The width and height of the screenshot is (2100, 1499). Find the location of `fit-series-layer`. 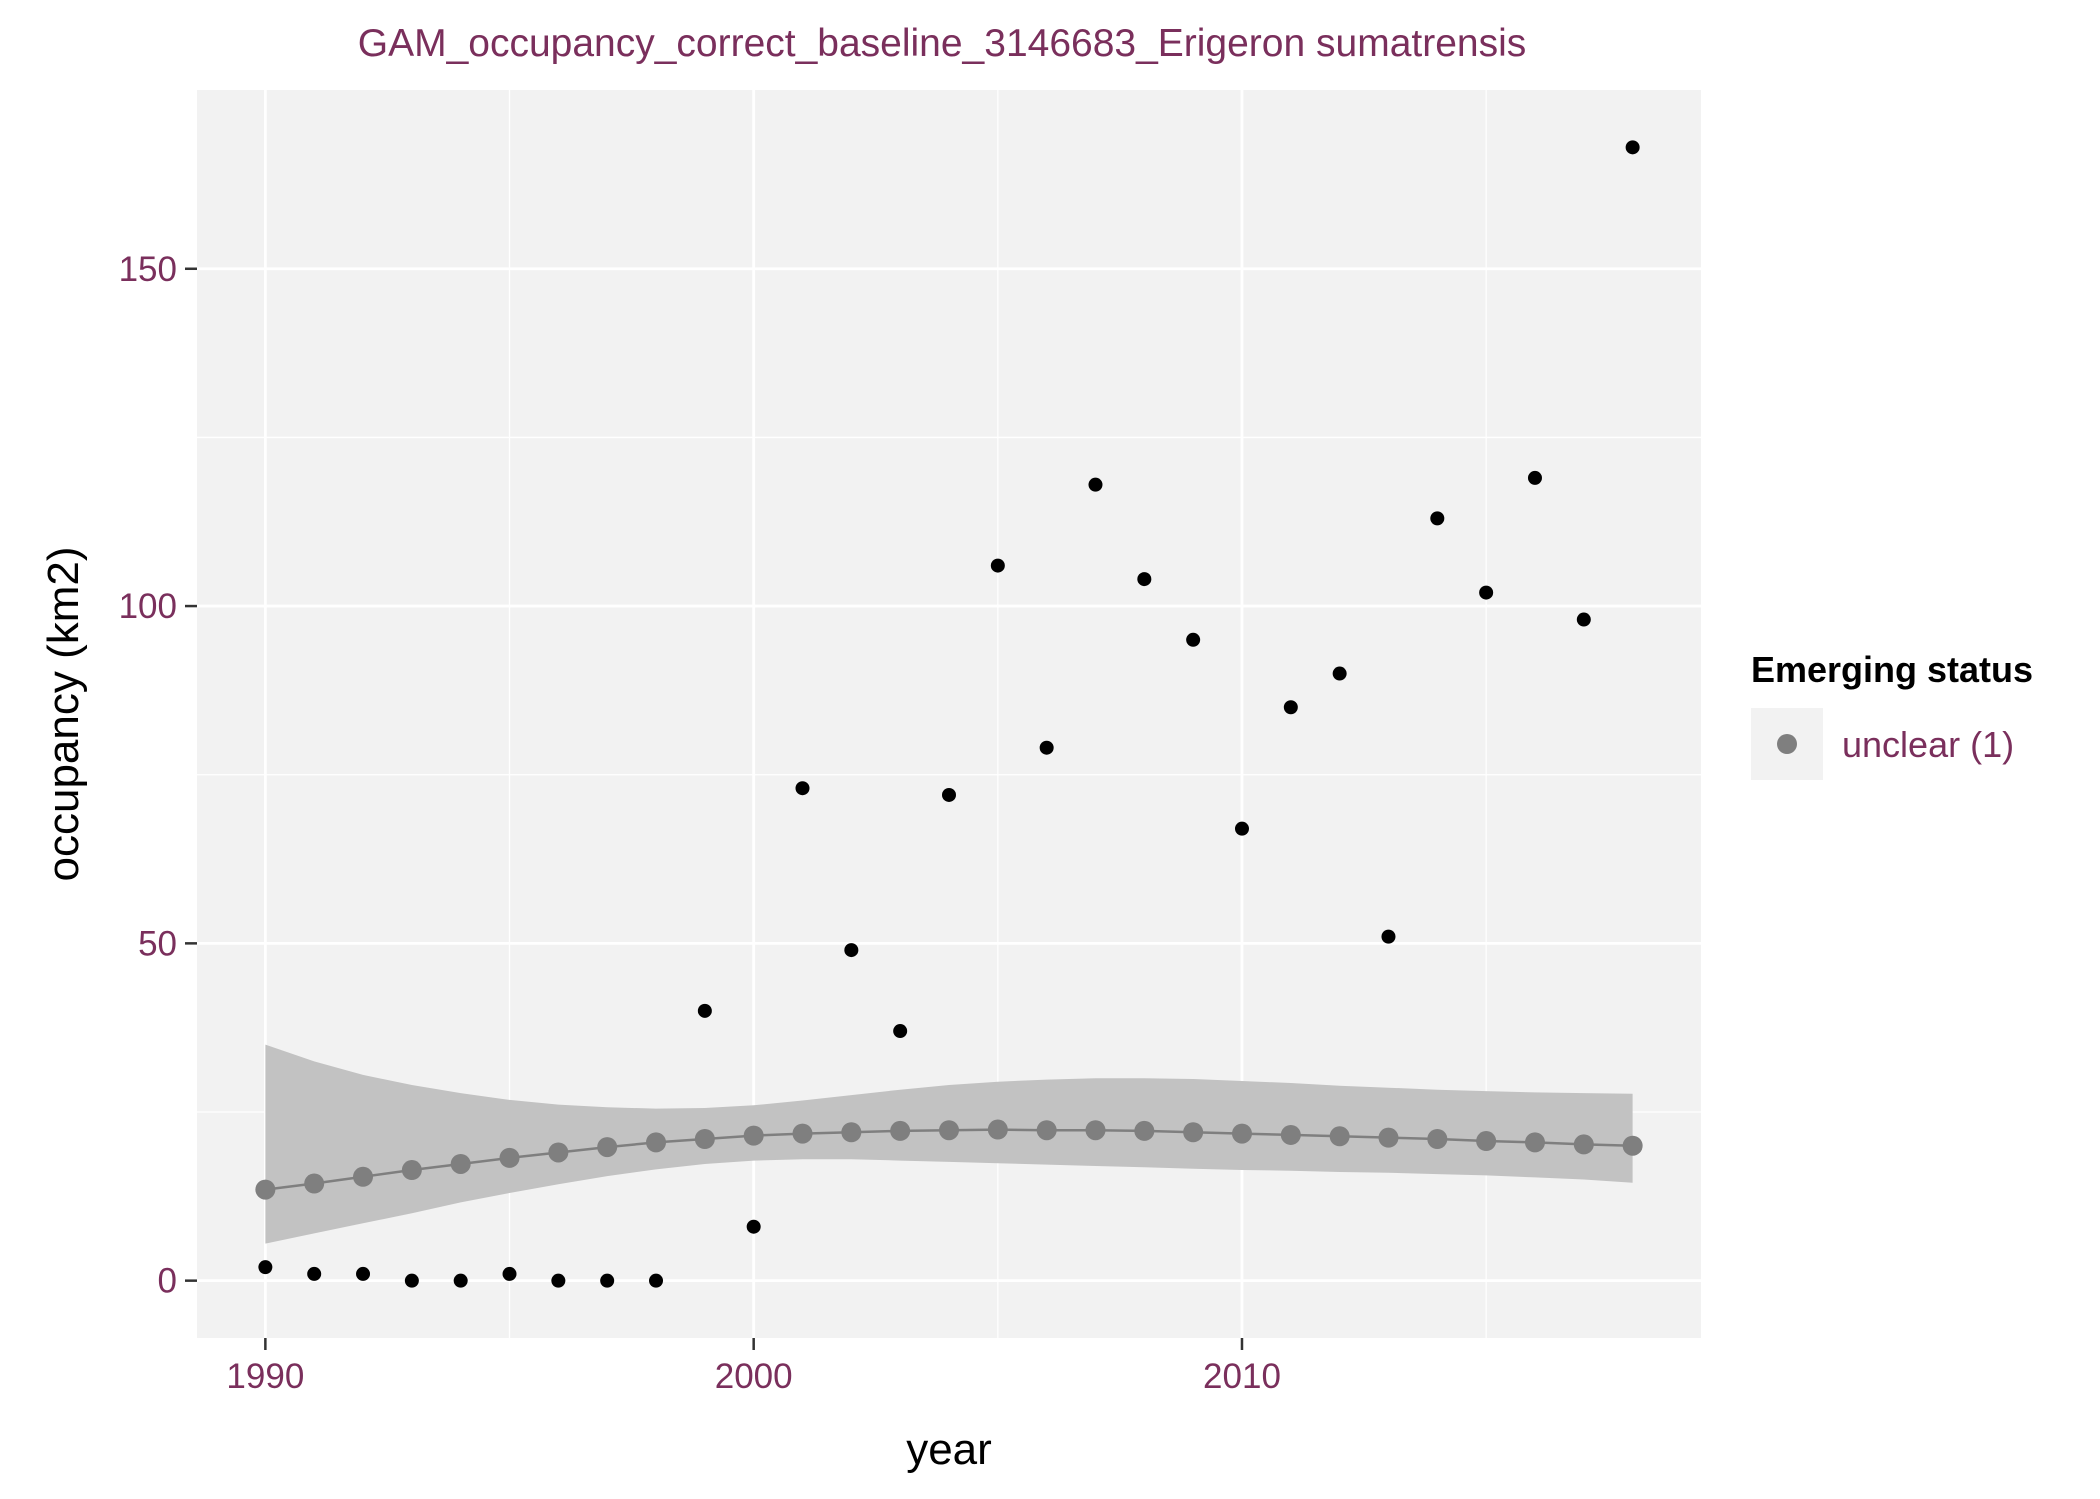

fit-series-layer is located at coordinates (949, 1159).